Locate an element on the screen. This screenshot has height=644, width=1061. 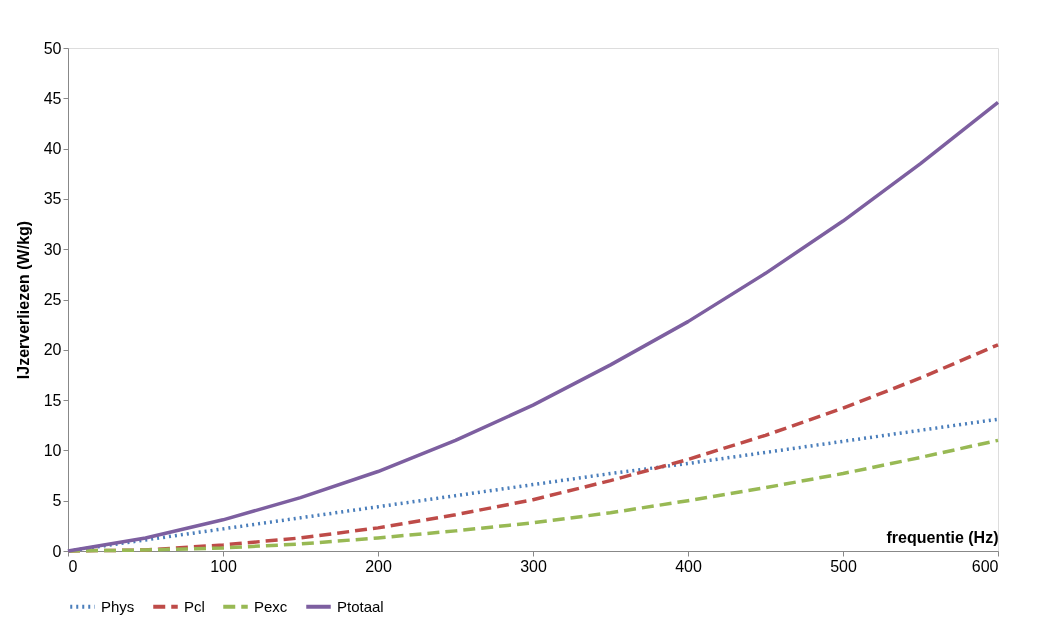
y-tick-label: 40 is located at coordinates (52, 149).